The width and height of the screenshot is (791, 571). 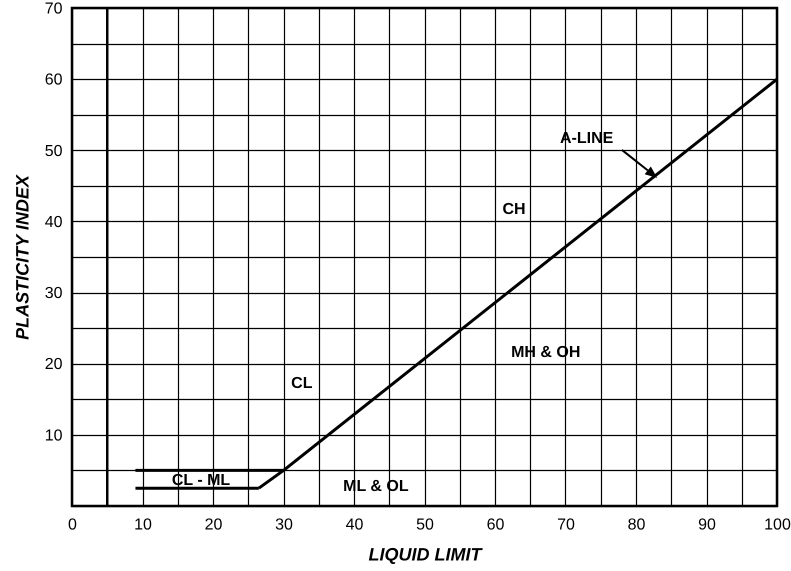 I want to click on x-tick-label: 30, so click(x=284, y=525).